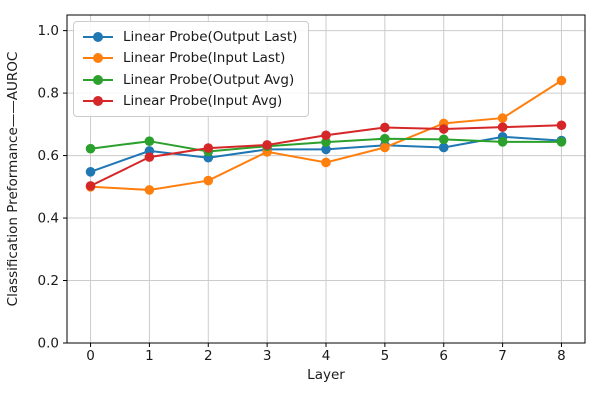  What do you see at coordinates (203, 101) in the screenshot?
I see `legend-label: Linear Probe(Input Avg)` at bounding box center [203, 101].